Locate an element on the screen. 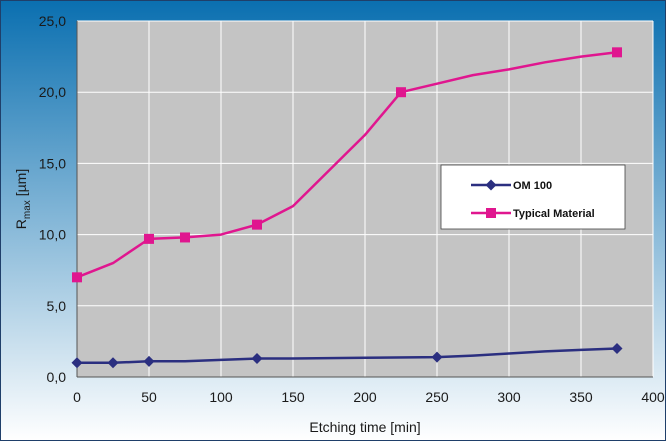 The width and height of the screenshot is (666, 441). y-axis-title-unit: [µm] is located at coordinates (21, 184).